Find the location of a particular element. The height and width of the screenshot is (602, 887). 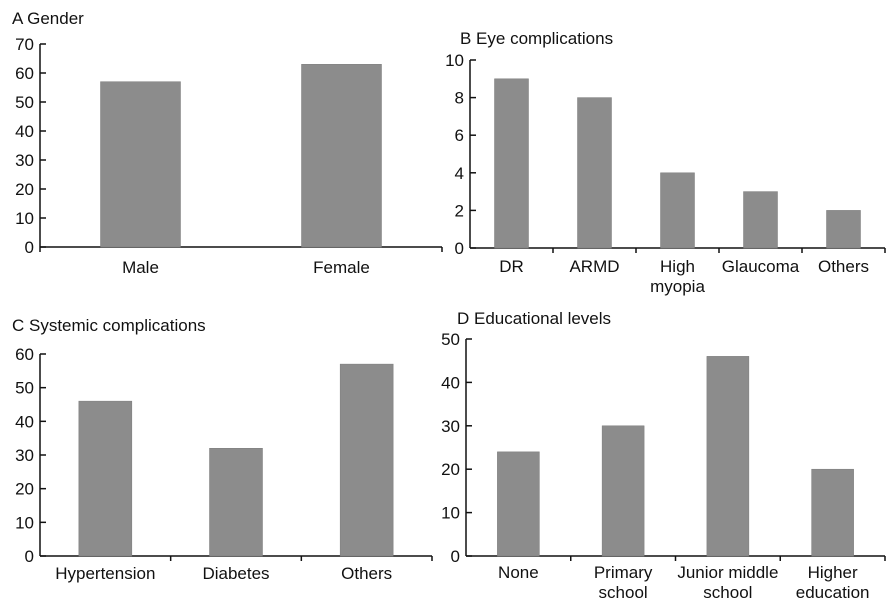

chart3-title: D Educational levels is located at coordinates (534, 318).